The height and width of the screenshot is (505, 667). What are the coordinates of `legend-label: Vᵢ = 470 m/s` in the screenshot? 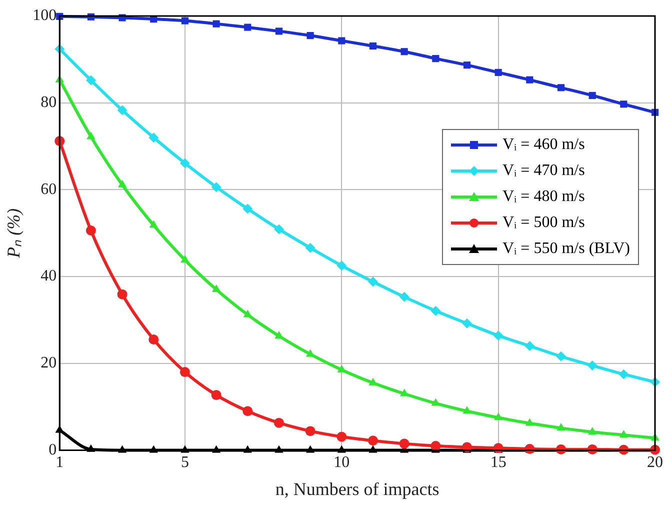 It's located at (543, 171).